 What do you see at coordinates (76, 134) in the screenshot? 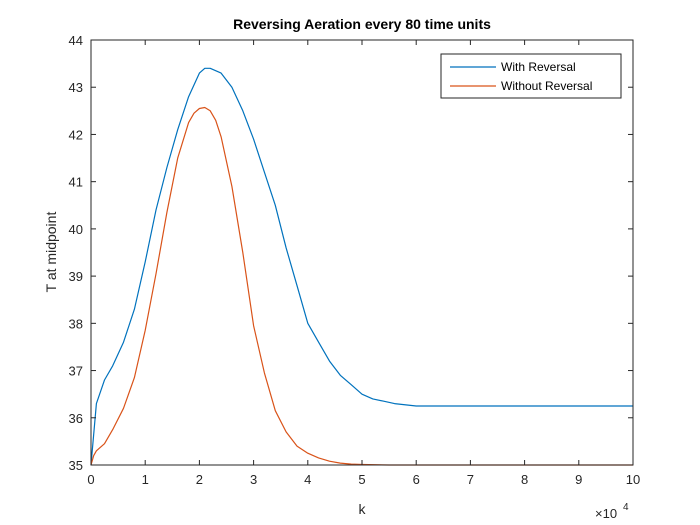
I see `y-tick-label: 42` at bounding box center [76, 134].